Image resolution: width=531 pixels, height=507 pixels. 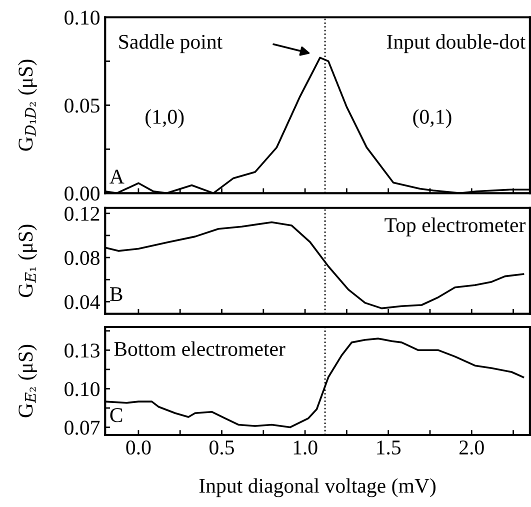 What do you see at coordinates (82, 193) in the screenshot?
I see `y-tick-label: 0.00` at bounding box center [82, 193].